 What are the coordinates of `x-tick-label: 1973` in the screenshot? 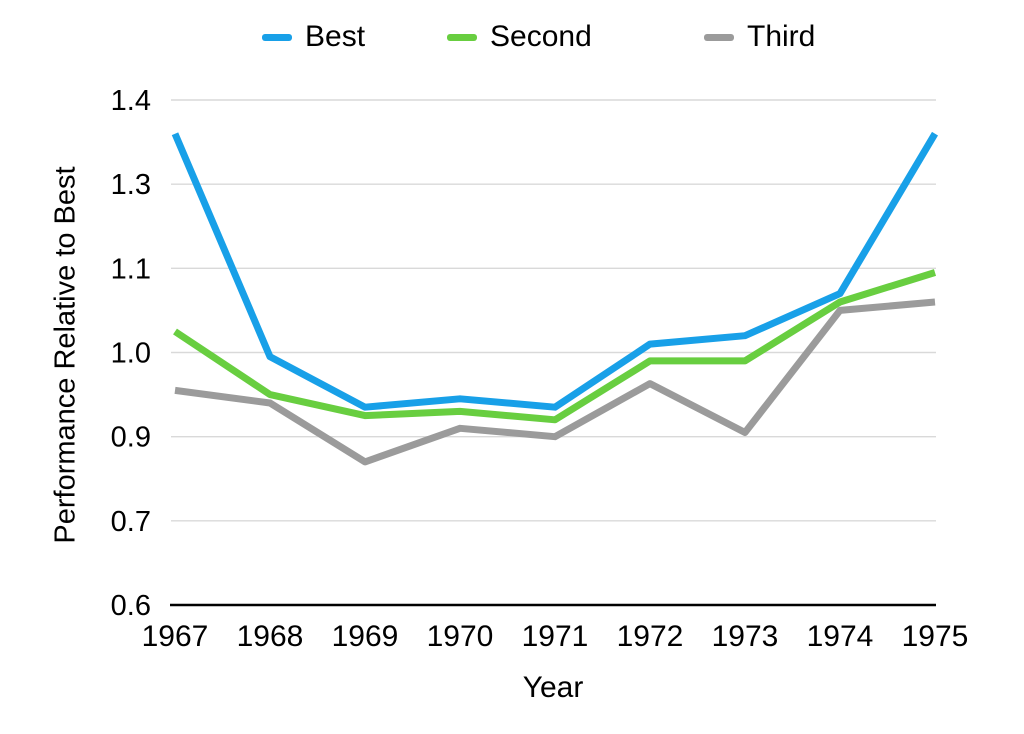 It's located at (745, 636).